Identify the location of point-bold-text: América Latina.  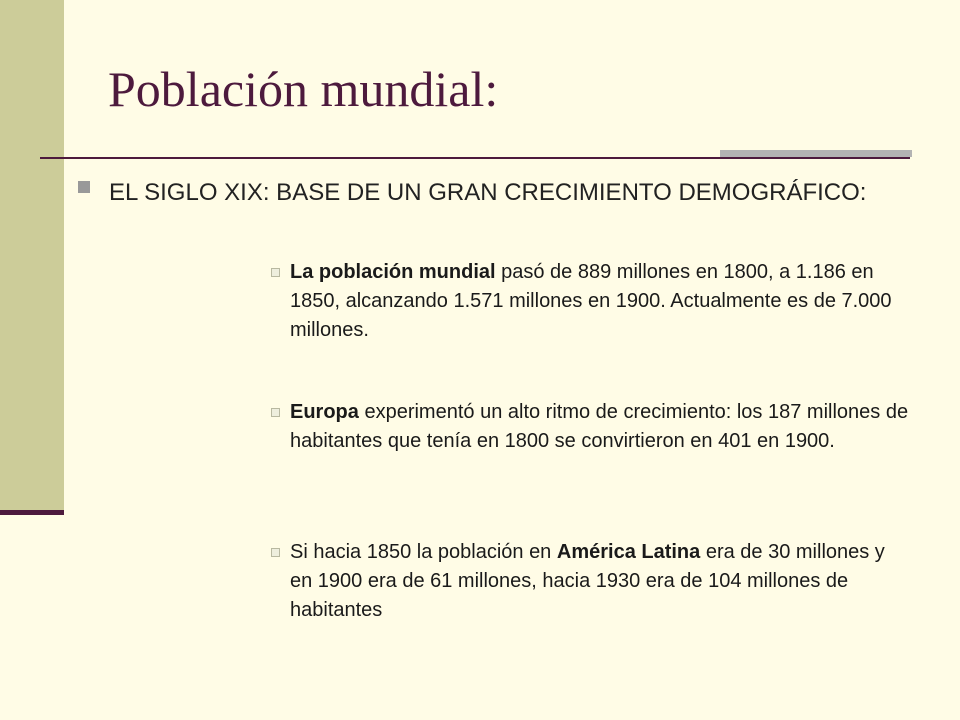
(628, 552).